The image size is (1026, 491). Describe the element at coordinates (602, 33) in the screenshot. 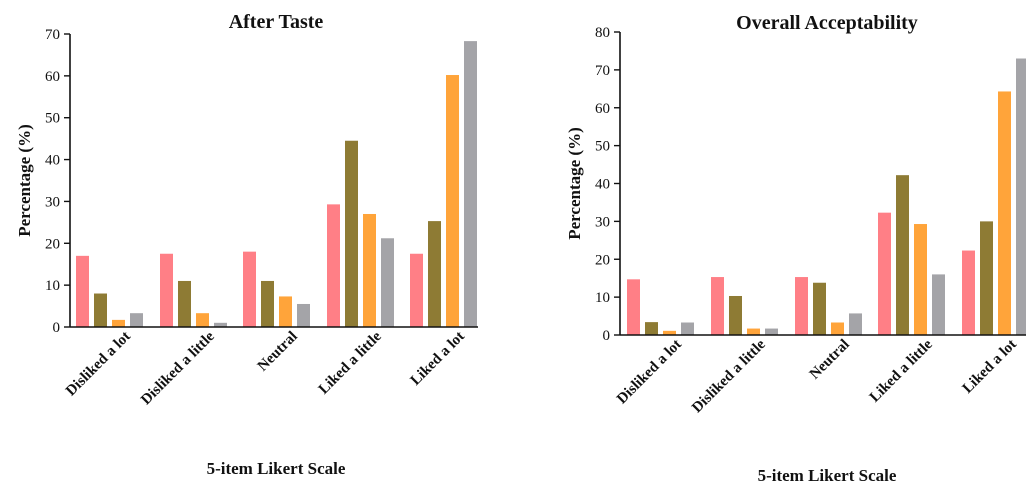

I see `y-tick-label: 80` at that location.